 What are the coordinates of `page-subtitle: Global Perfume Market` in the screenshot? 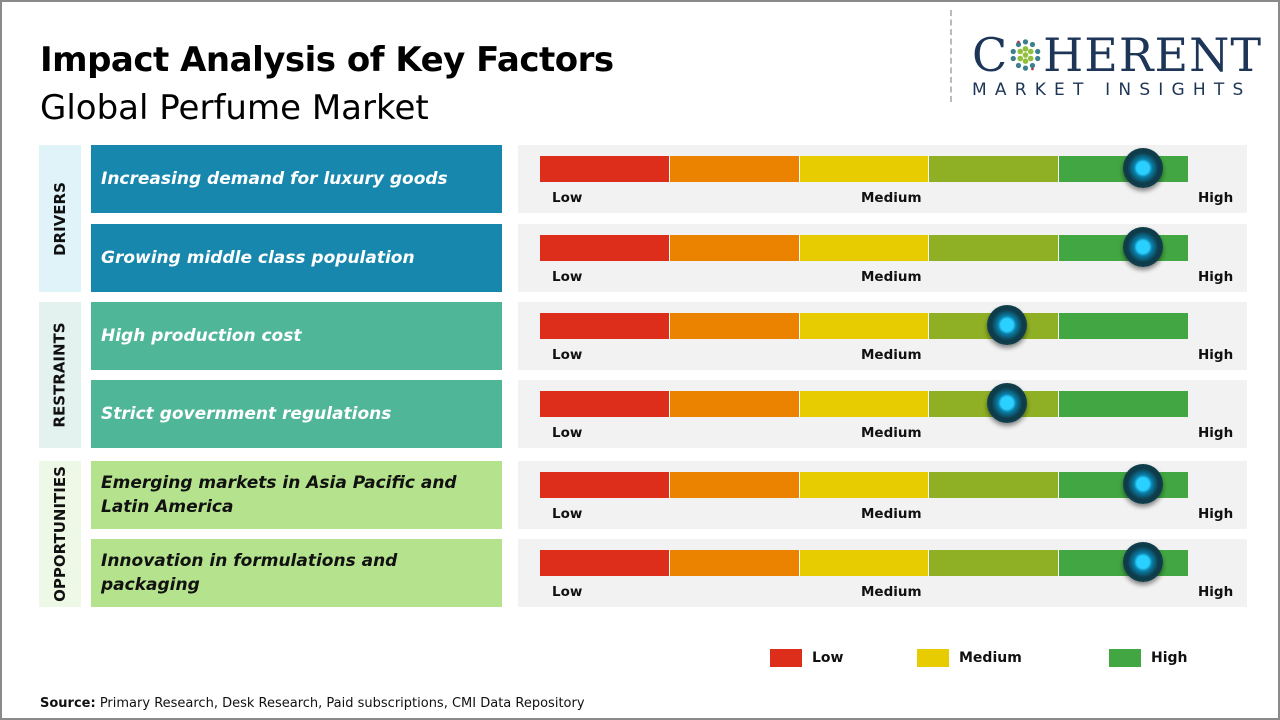 It's located at (234, 108).